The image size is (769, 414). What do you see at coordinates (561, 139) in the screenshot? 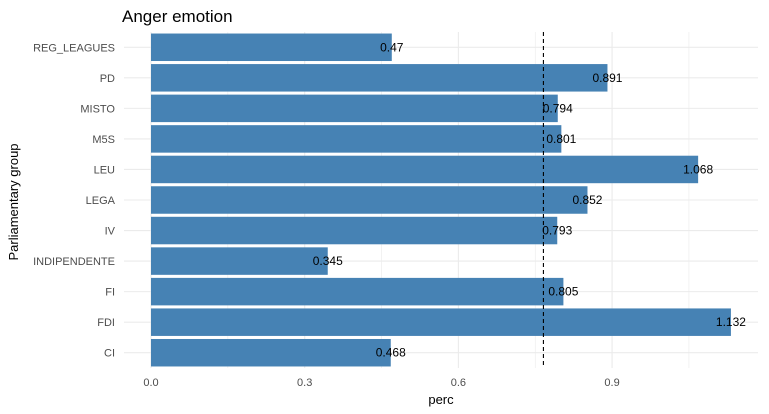
I see `data-label: 0.801` at bounding box center [561, 139].